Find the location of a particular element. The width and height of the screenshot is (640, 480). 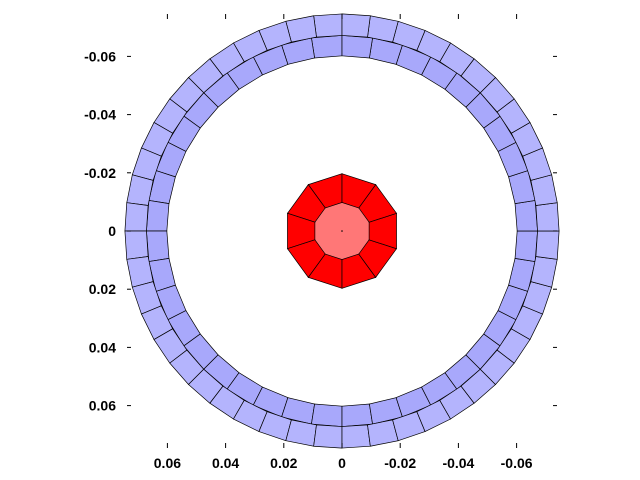

y-tick-label: 0 is located at coordinates (112, 231).